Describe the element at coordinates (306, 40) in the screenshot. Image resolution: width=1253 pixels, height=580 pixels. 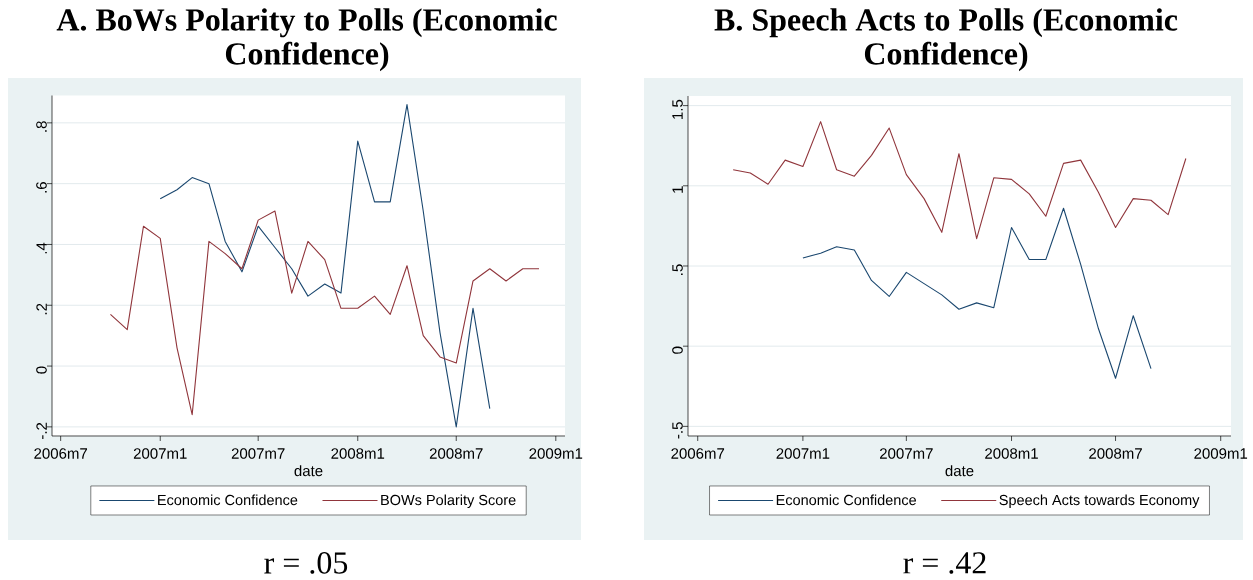
I see `chart-title: A. BoWs Polarity to Polls (Economic Confidence)` at that location.